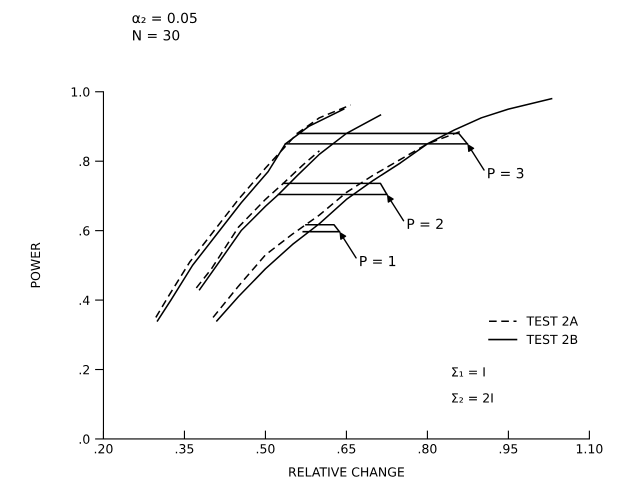 Image resolution: width=627 pixels, height=496 pixels. I want to click on y-tick-label: .0, so click(85, 439).